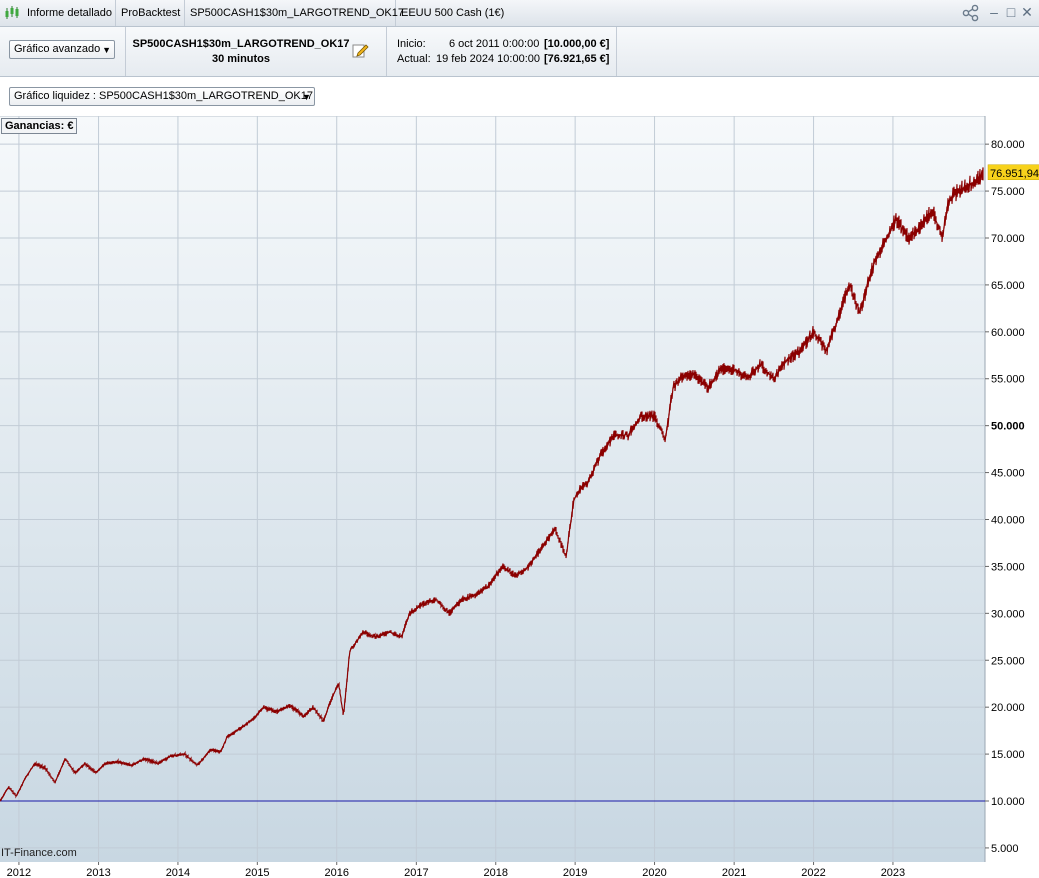 This screenshot has height=878, width=1039. Describe the element at coordinates (241, 44) in the screenshot. I see `strategy-name: SP500CASH1$30m_LARGOTREND_OK17` at that location.